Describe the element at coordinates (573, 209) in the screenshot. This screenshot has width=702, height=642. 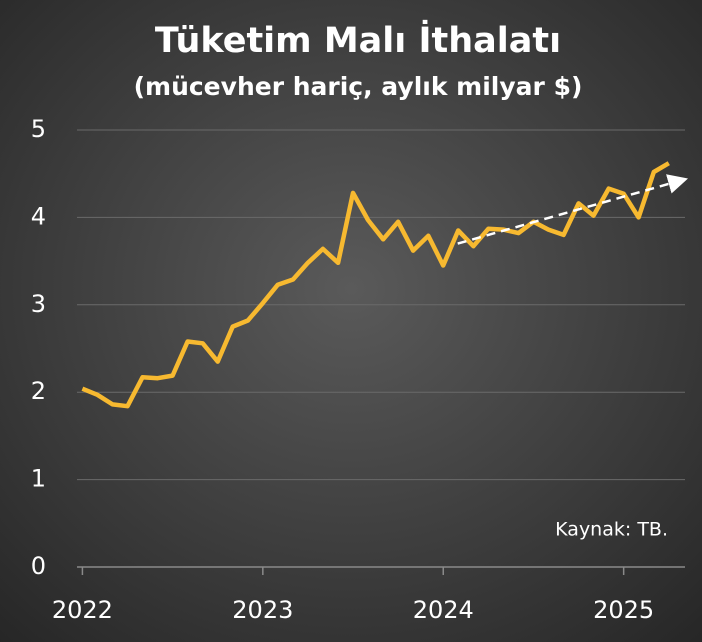
I see `trend-line` at that location.